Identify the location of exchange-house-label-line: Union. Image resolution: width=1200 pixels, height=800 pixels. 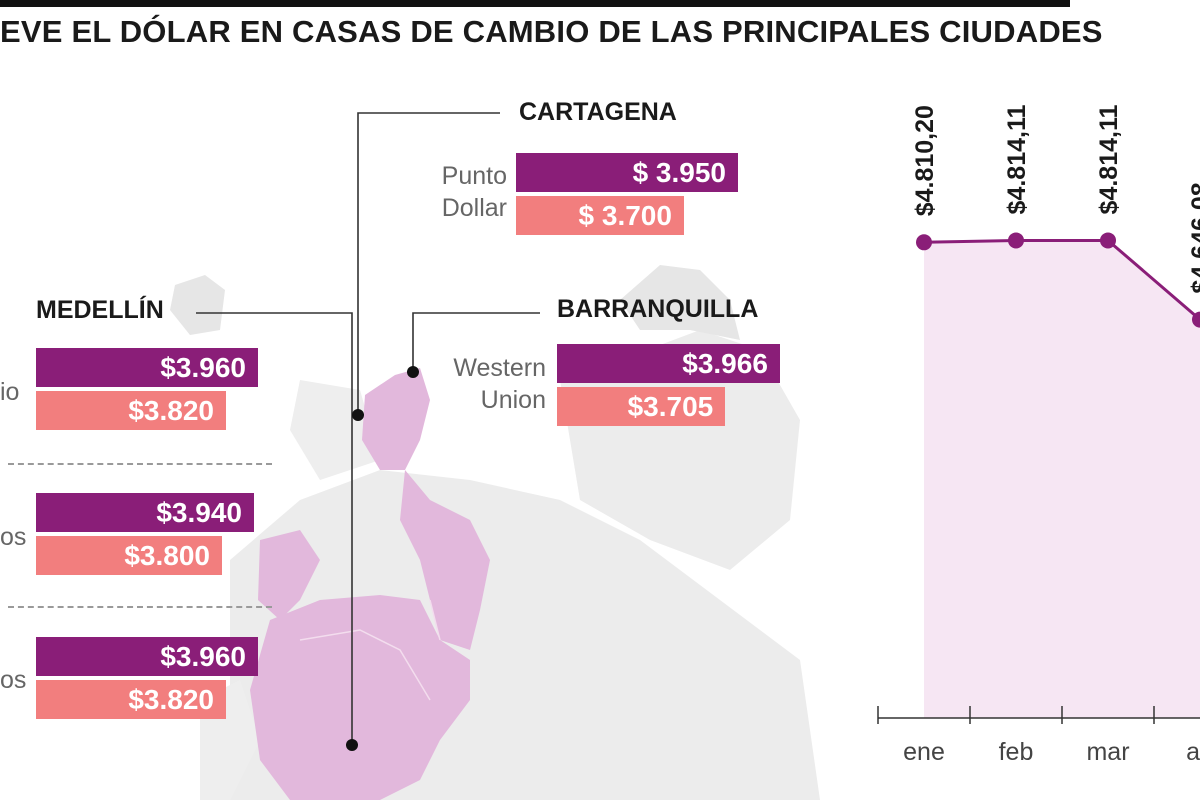
(513, 400).